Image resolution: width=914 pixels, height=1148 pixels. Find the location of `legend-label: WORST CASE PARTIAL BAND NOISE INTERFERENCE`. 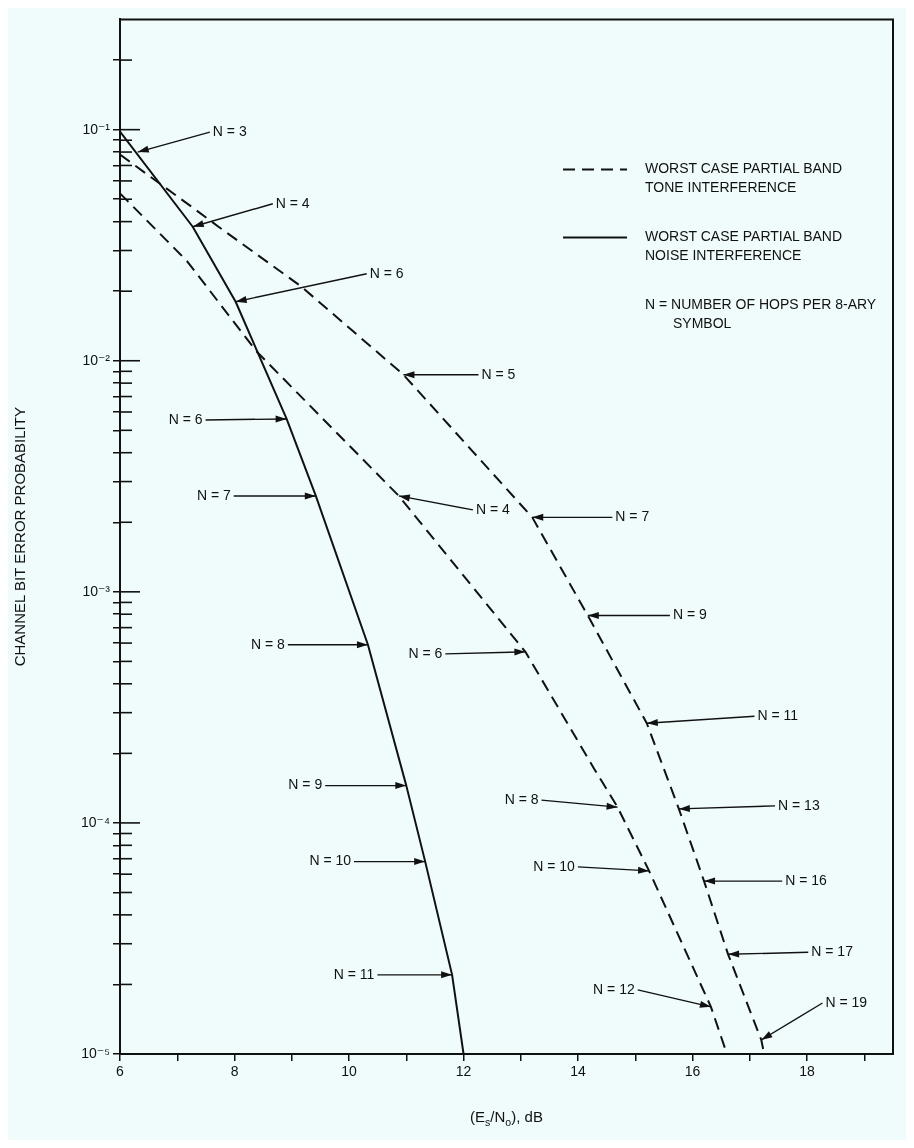

legend-label: WORST CASE PARTIAL BAND NOISE INTERFERENCE is located at coordinates (744, 246).